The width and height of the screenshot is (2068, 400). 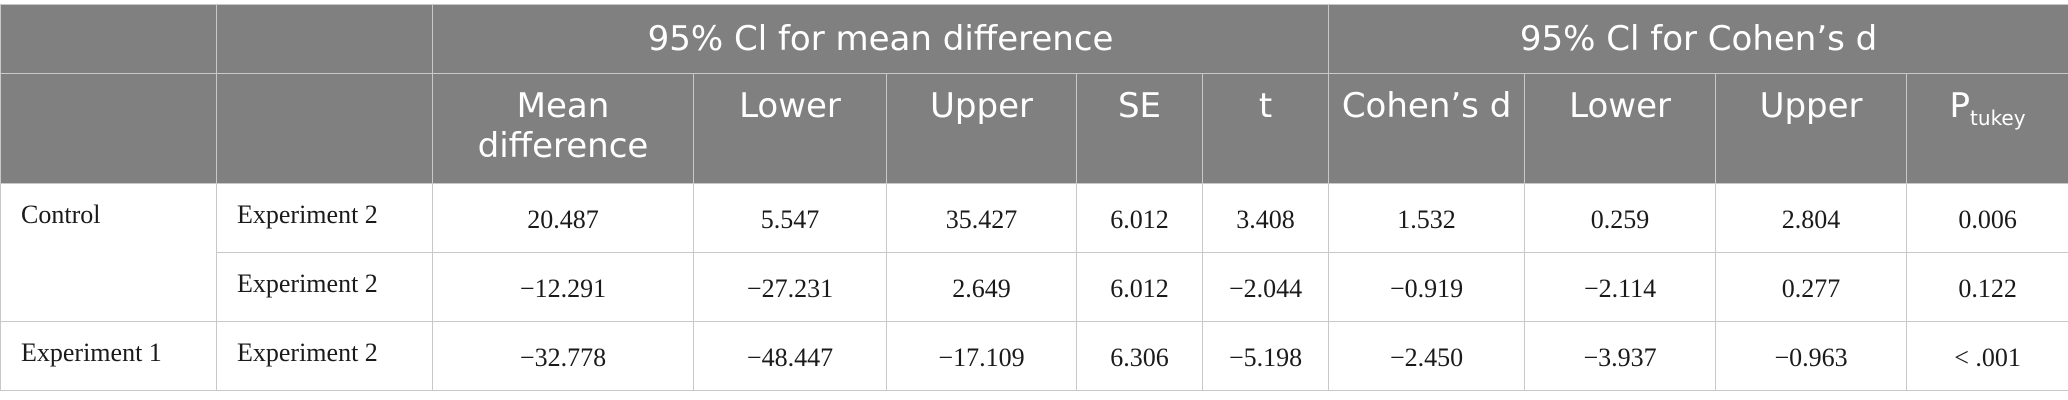 What do you see at coordinates (1620, 287) in the screenshot?
I see `cell-lower-d: −2.114` at bounding box center [1620, 287].